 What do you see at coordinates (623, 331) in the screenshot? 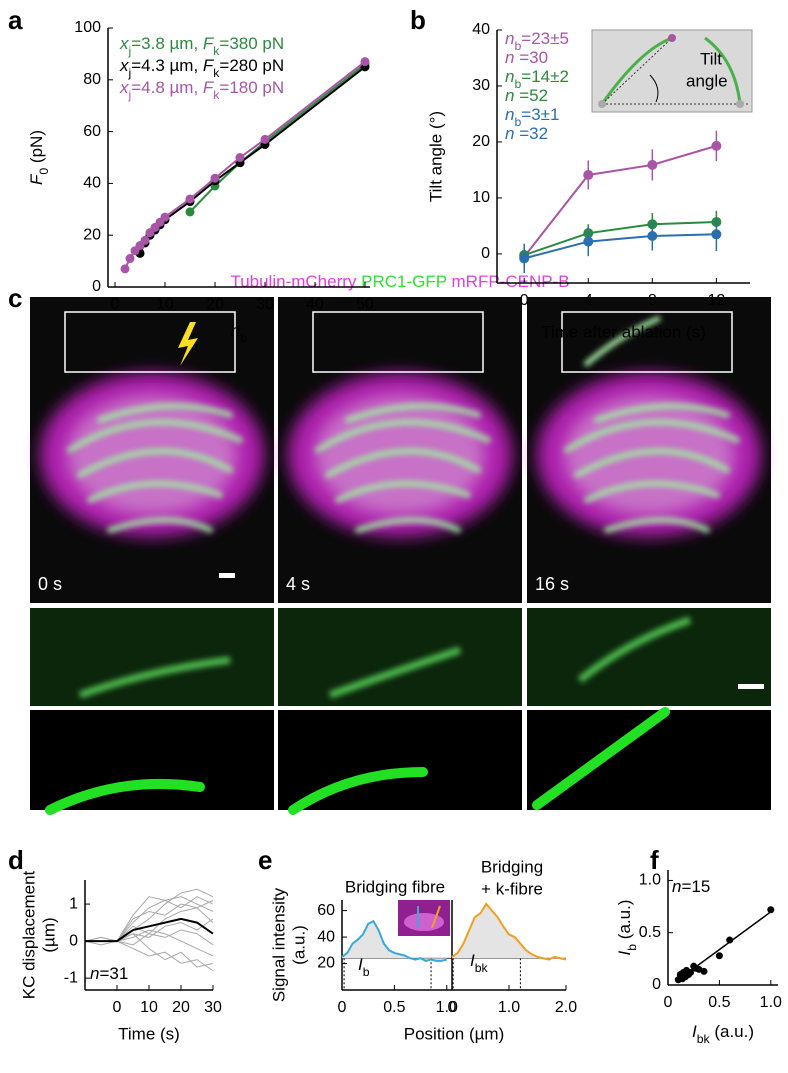
I see `x-axis-label: Time after ablation (s)` at bounding box center [623, 331].